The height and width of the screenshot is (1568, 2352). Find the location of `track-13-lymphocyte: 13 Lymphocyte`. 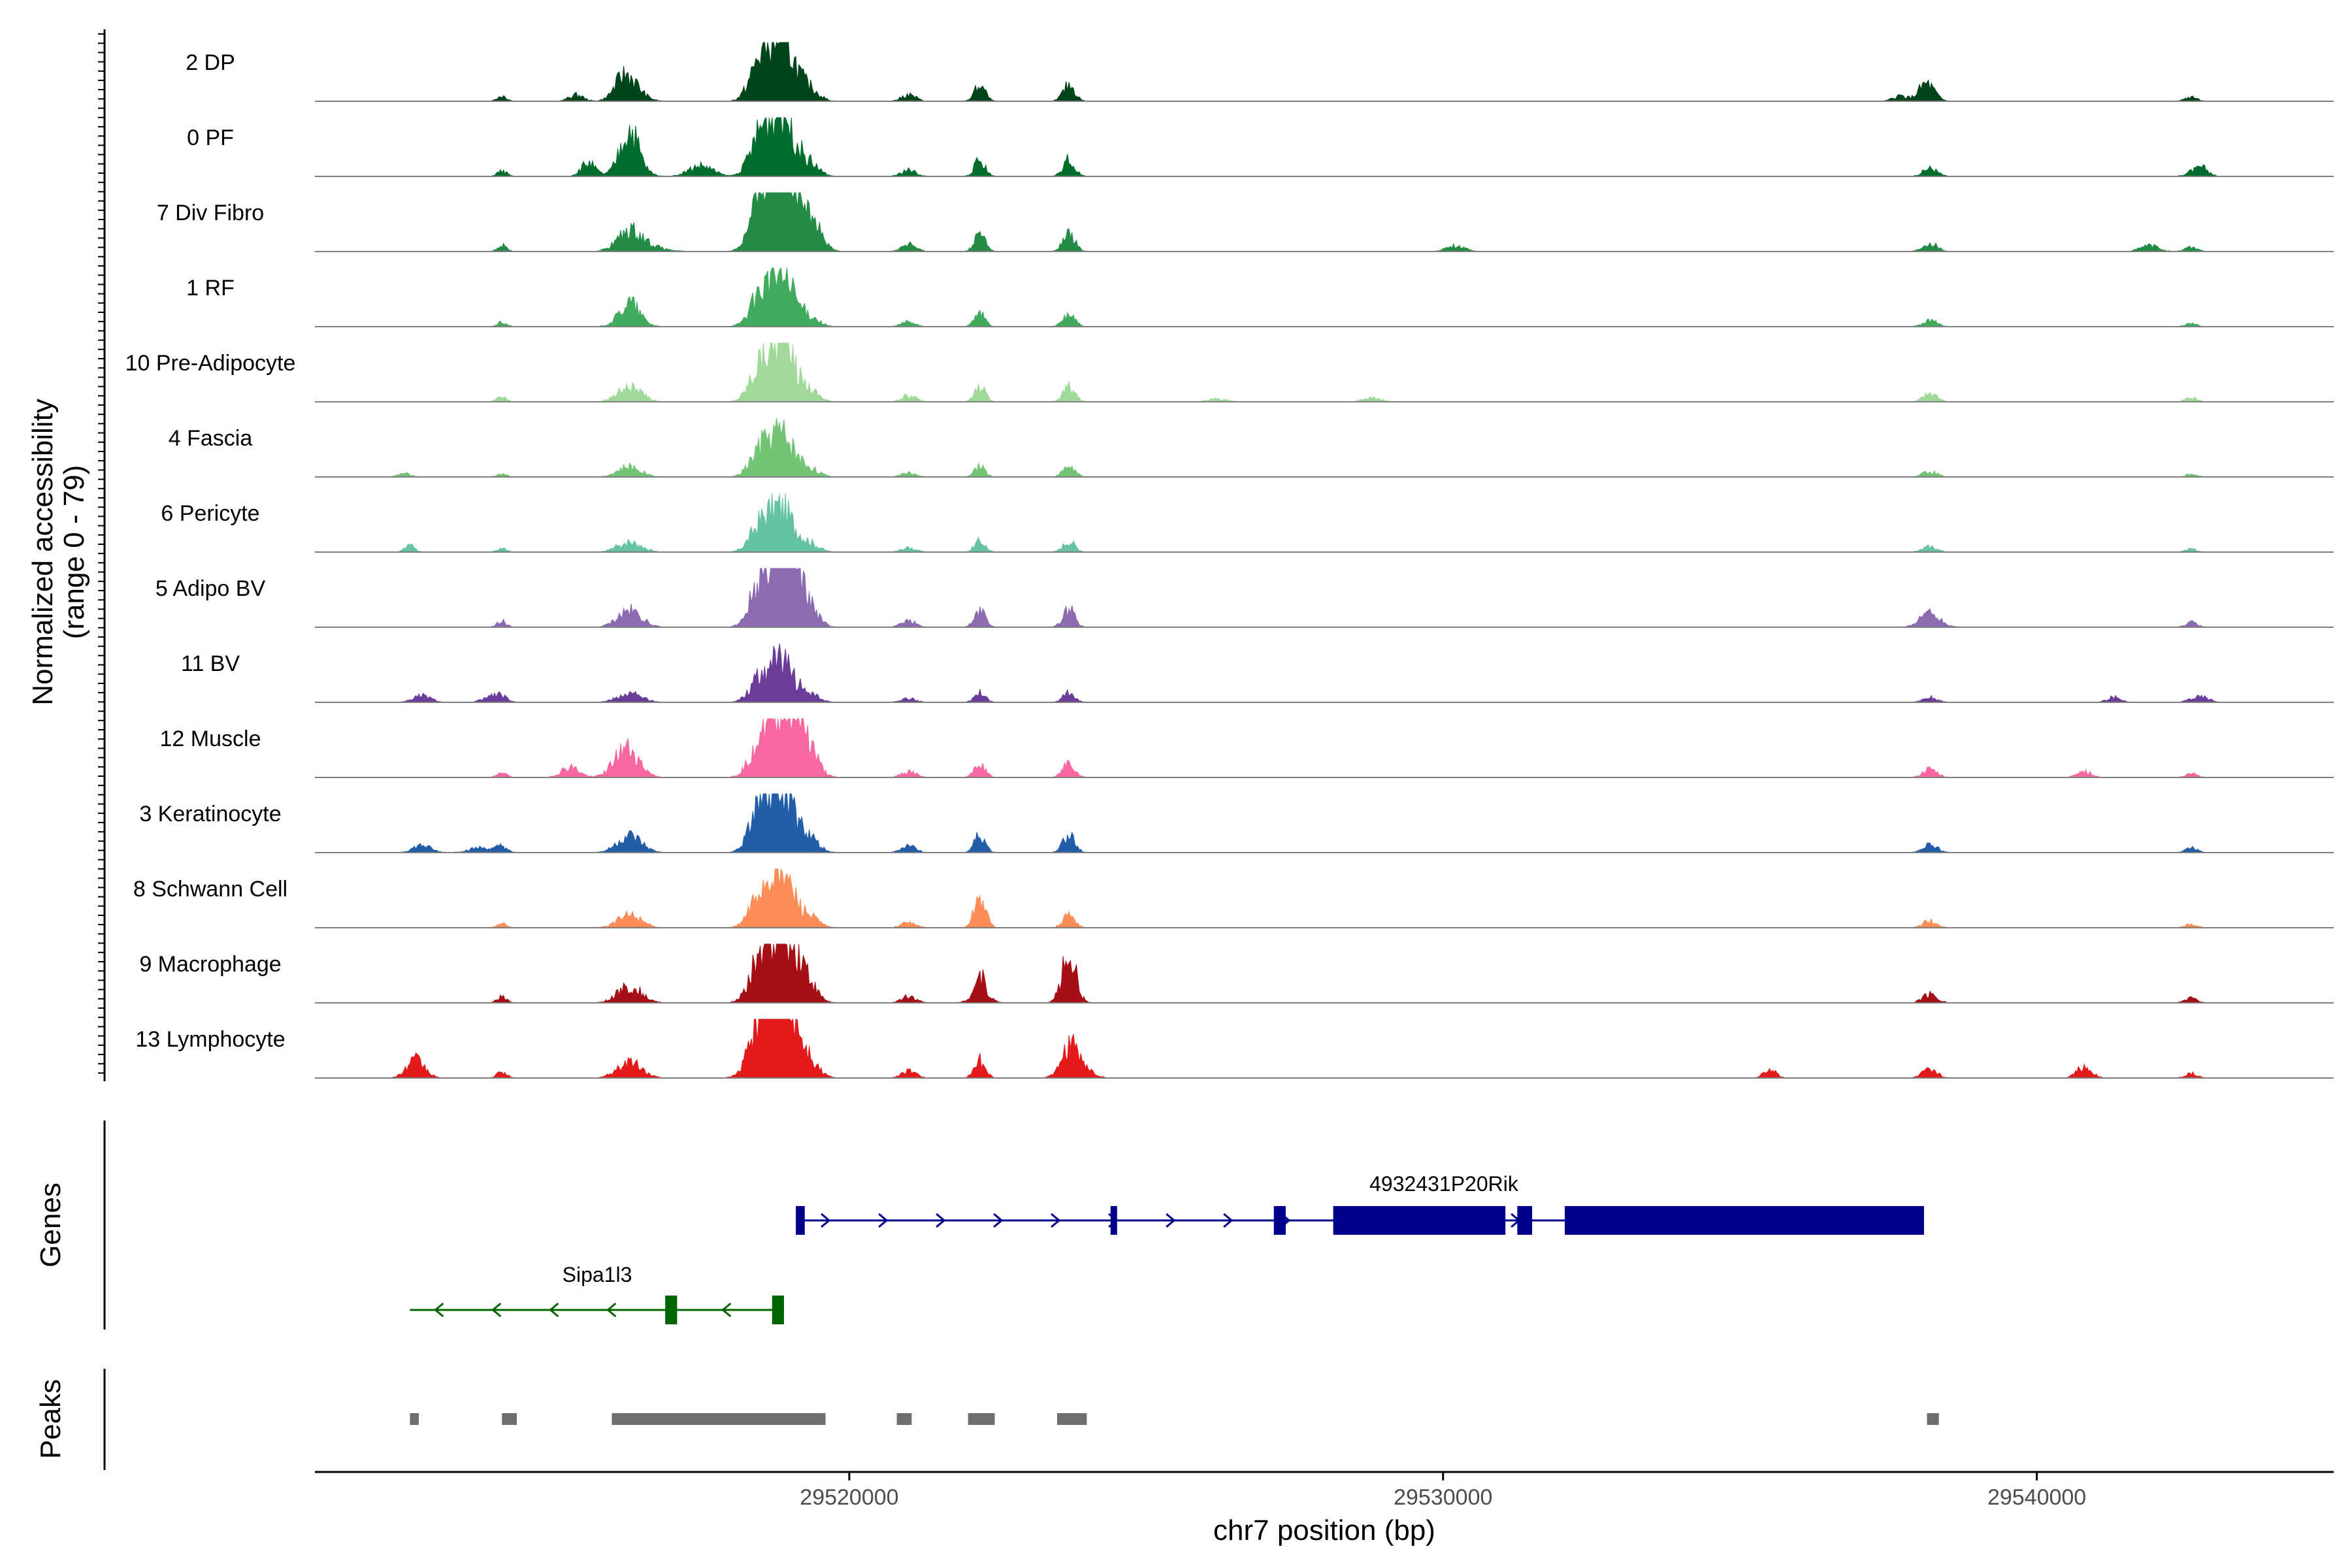

track-13-lymphocyte: 13 Lymphocyte is located at coordinates (1234, 1048).